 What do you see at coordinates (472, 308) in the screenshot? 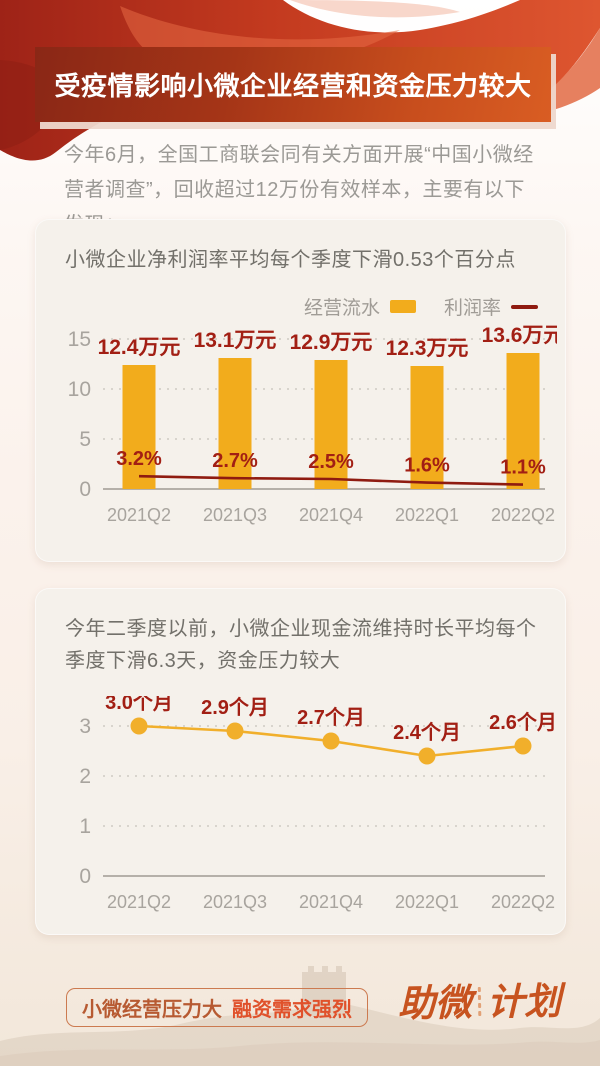
I see `legend-profit-label: 利润率` at bounding box center [472, 308].